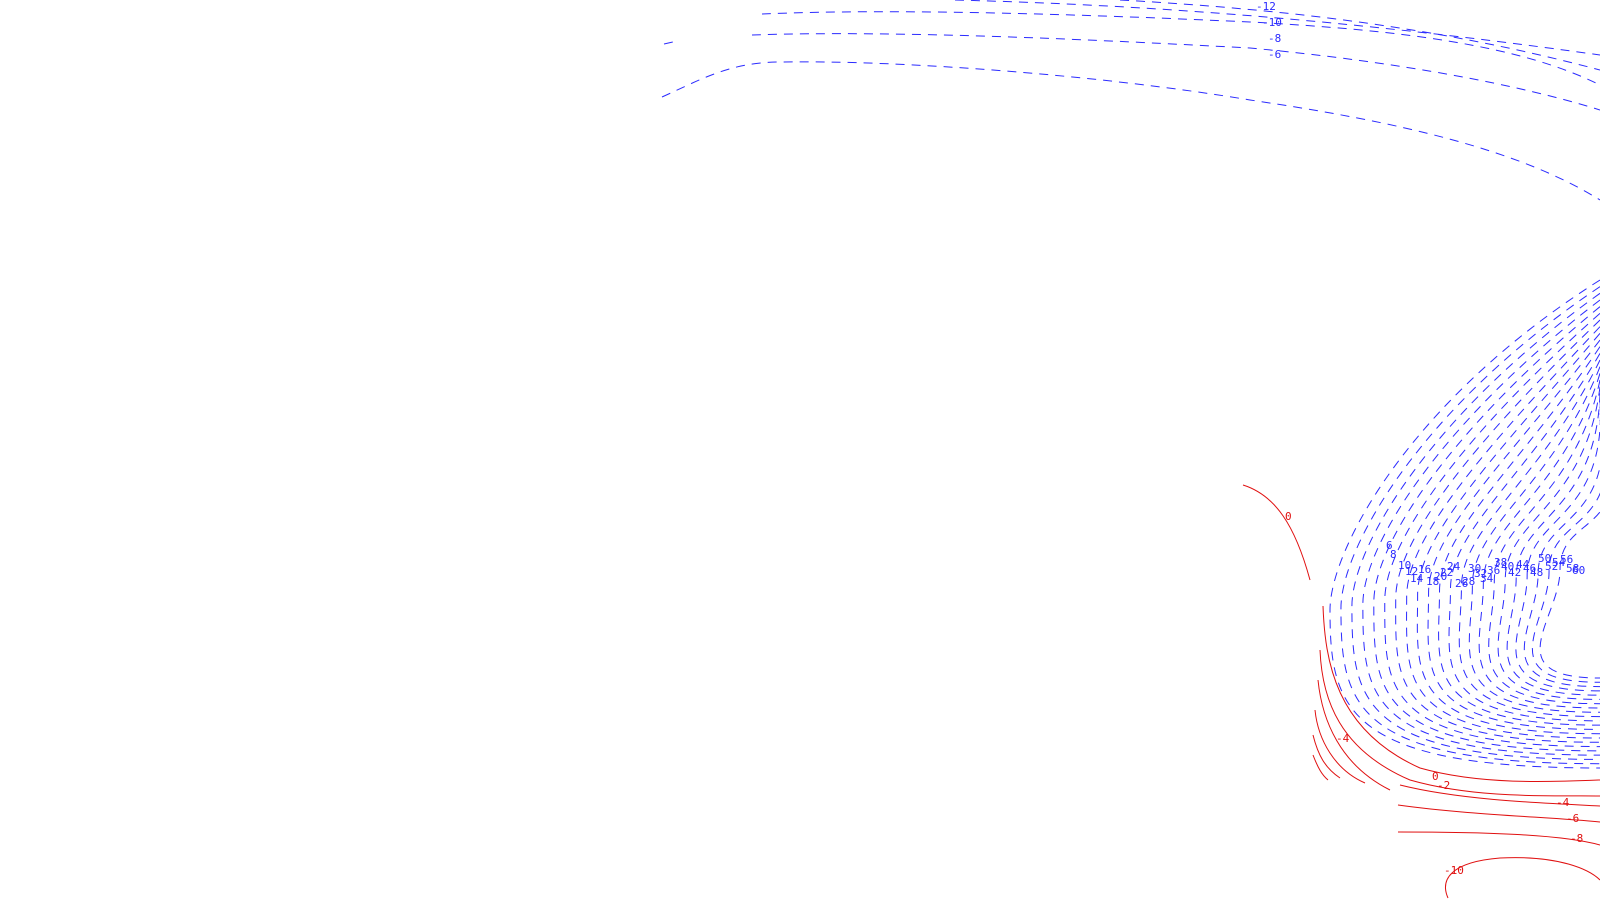  Describe the element at coordinates (1424, 569) in the screenshot. I see `contour-label: 16` at that location.